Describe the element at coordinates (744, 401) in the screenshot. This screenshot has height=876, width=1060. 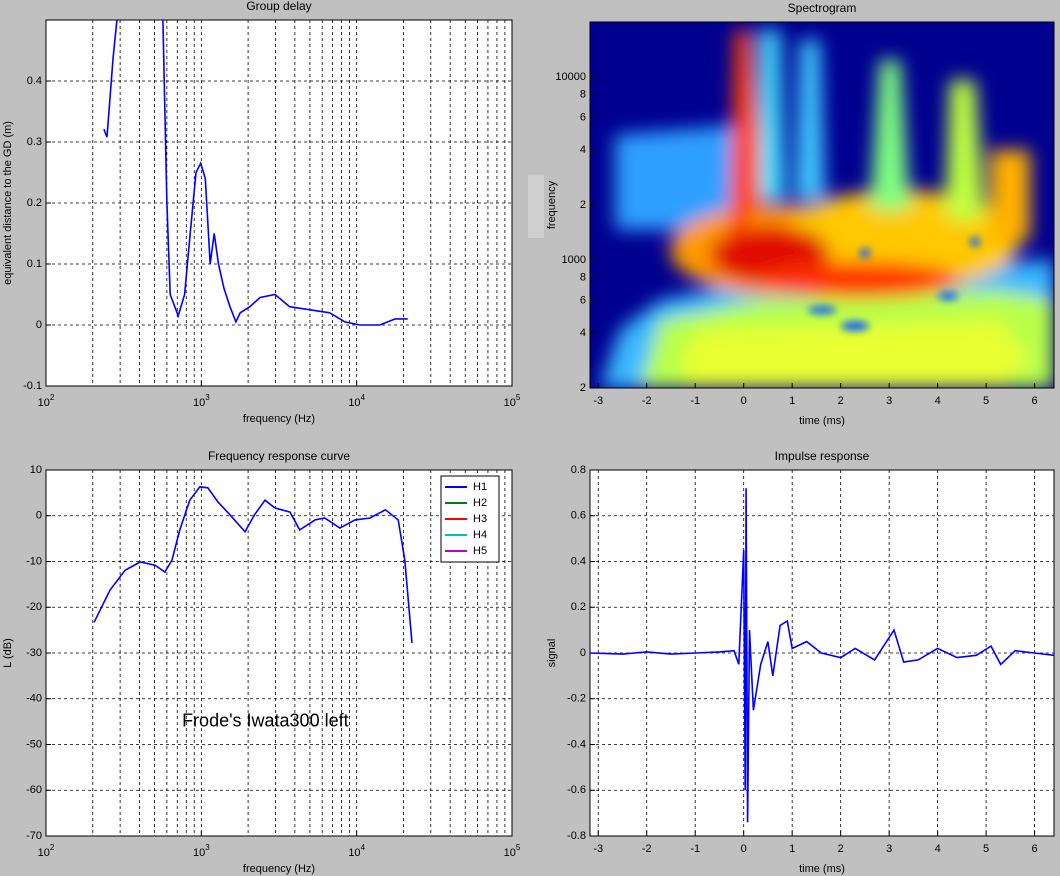
I see `x-tick-label: 0` at that location.